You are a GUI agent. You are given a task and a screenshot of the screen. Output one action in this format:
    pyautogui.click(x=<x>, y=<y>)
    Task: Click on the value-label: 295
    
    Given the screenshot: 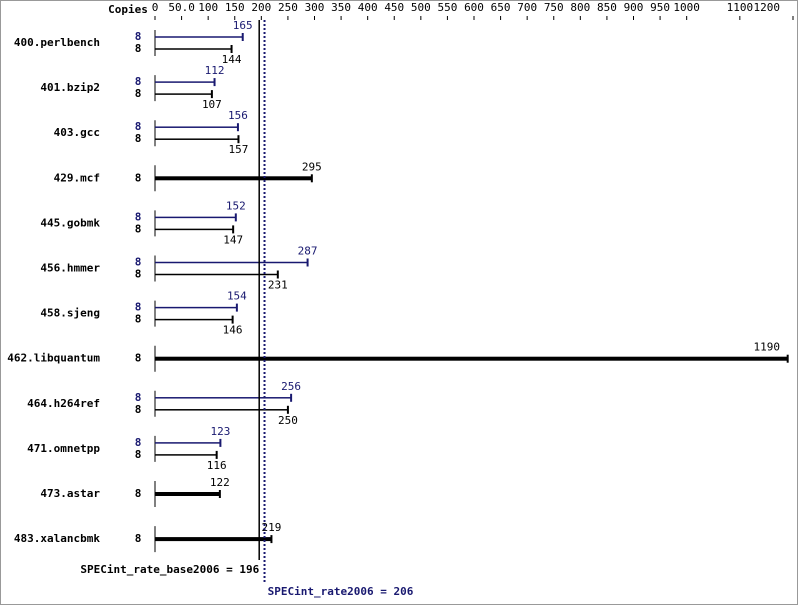 What is the action you would take?
    pyautogui.click(x=312, y=166)
    